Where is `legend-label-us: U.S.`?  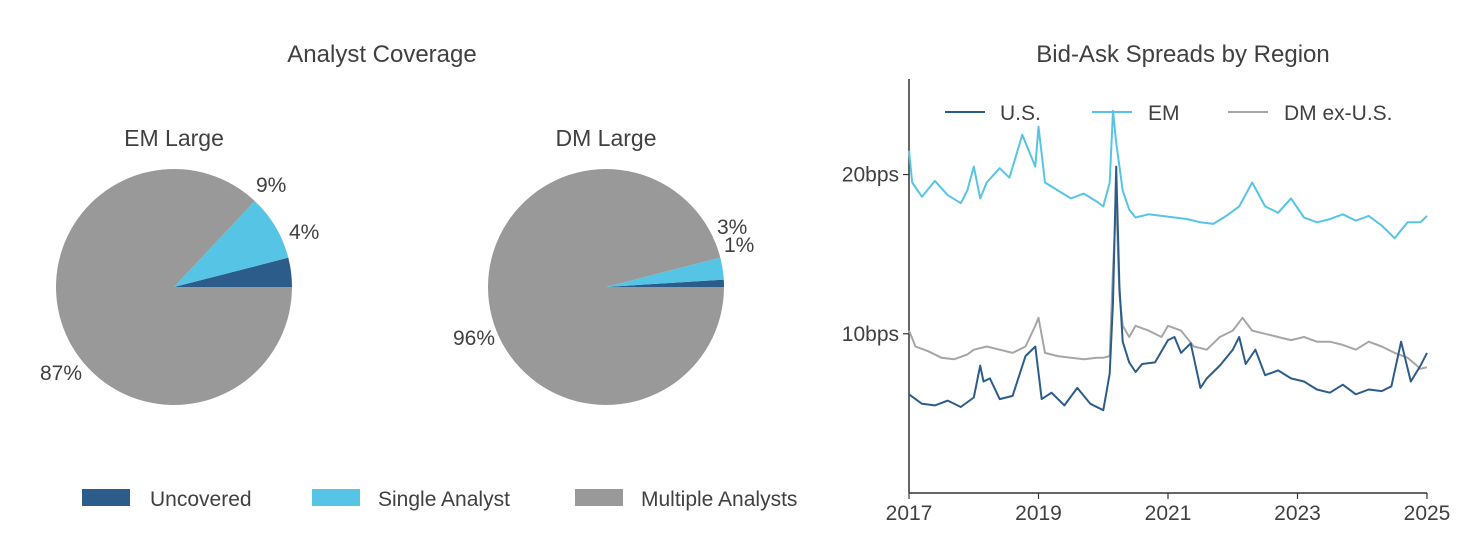 legend-label-us: U.S. is located at coordinates (1020, 113).